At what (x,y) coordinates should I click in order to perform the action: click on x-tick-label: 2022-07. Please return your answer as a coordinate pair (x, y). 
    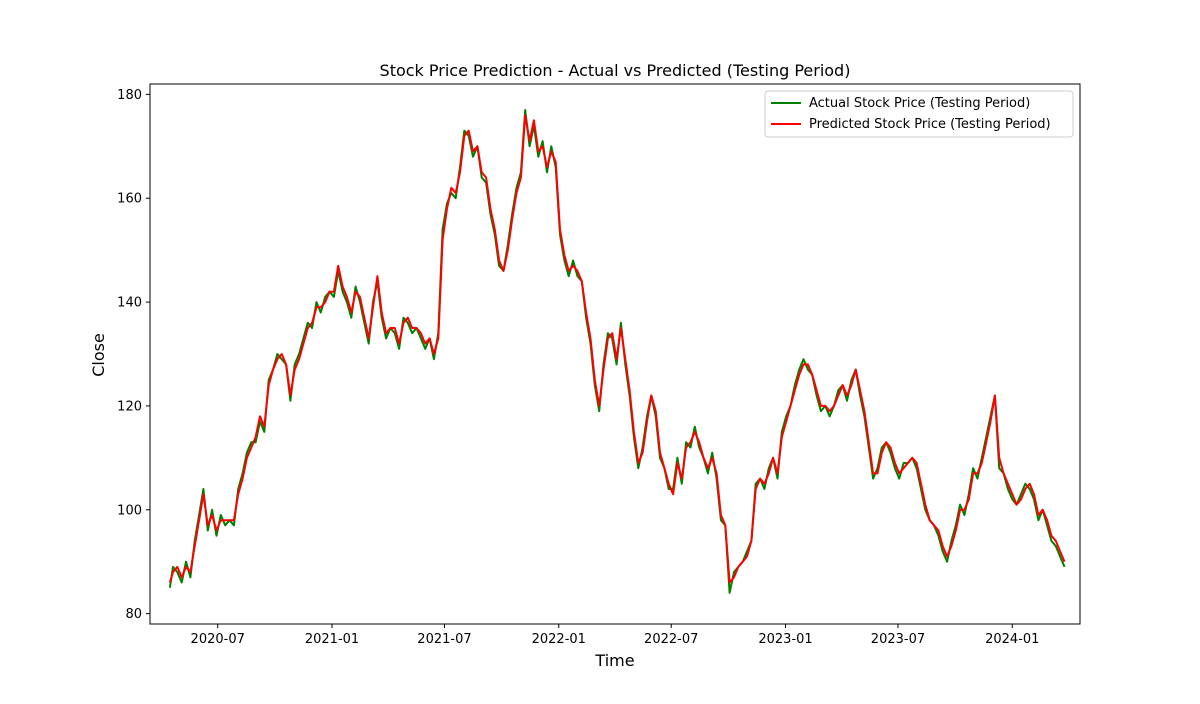
    Looking at the image, I should click on (671, 639).